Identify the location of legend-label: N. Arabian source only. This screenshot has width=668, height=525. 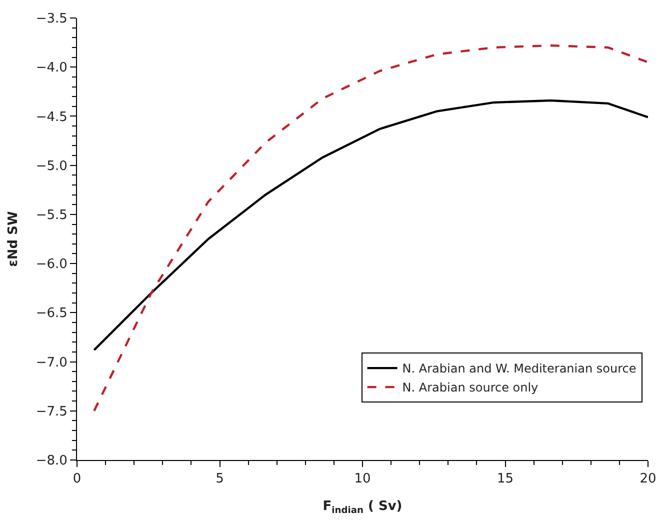
(470, 387).